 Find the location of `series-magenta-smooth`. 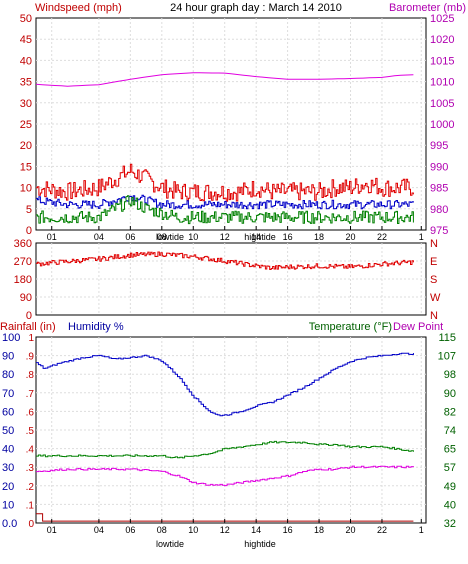

series-magenta-smooth is located at coordinates (224, 79).